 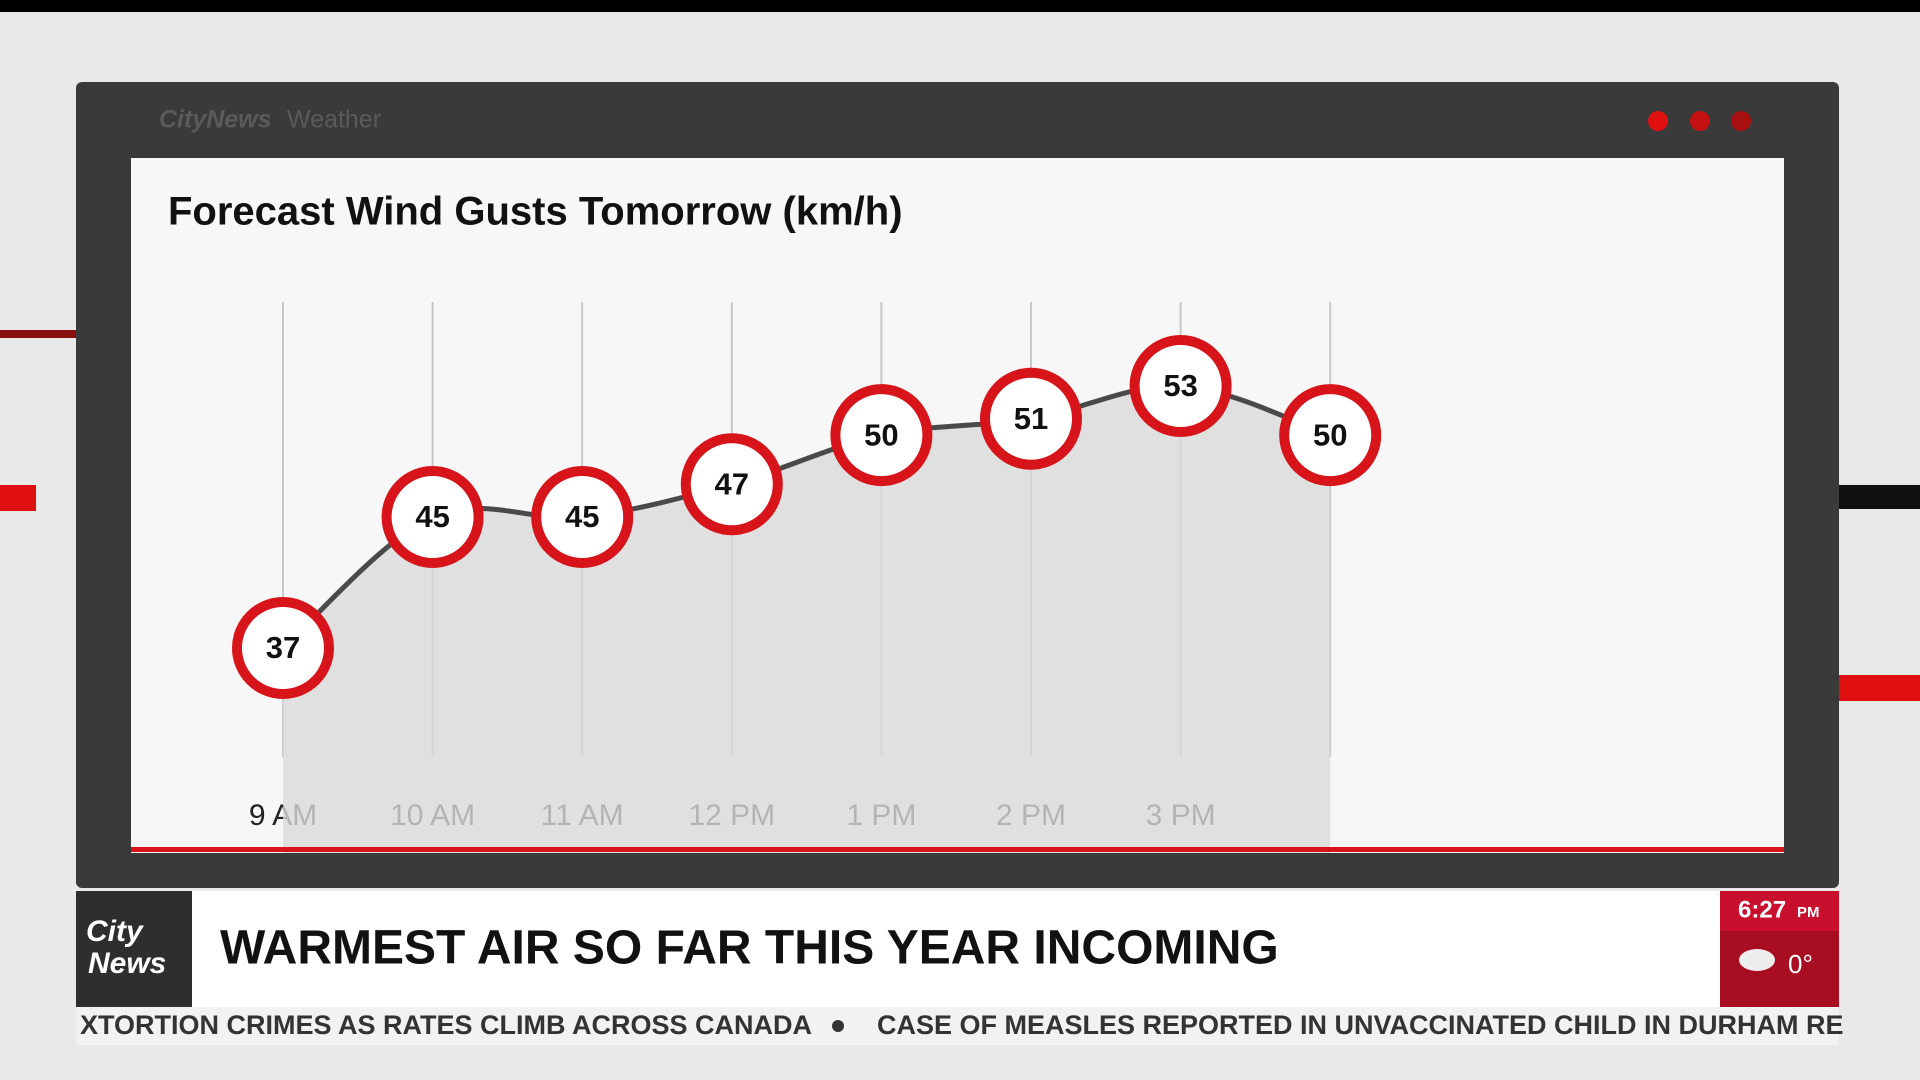 What do you see at coordinates (749, 948) in the screenshot?
I see `headline: WARMEST AIR SO FAR THIS YEAR INCOMING` at bounding box center [749, 948].